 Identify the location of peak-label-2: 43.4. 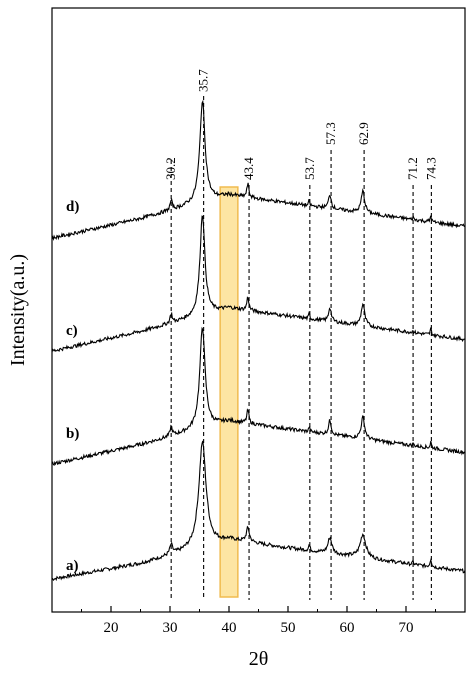
(248, 168).